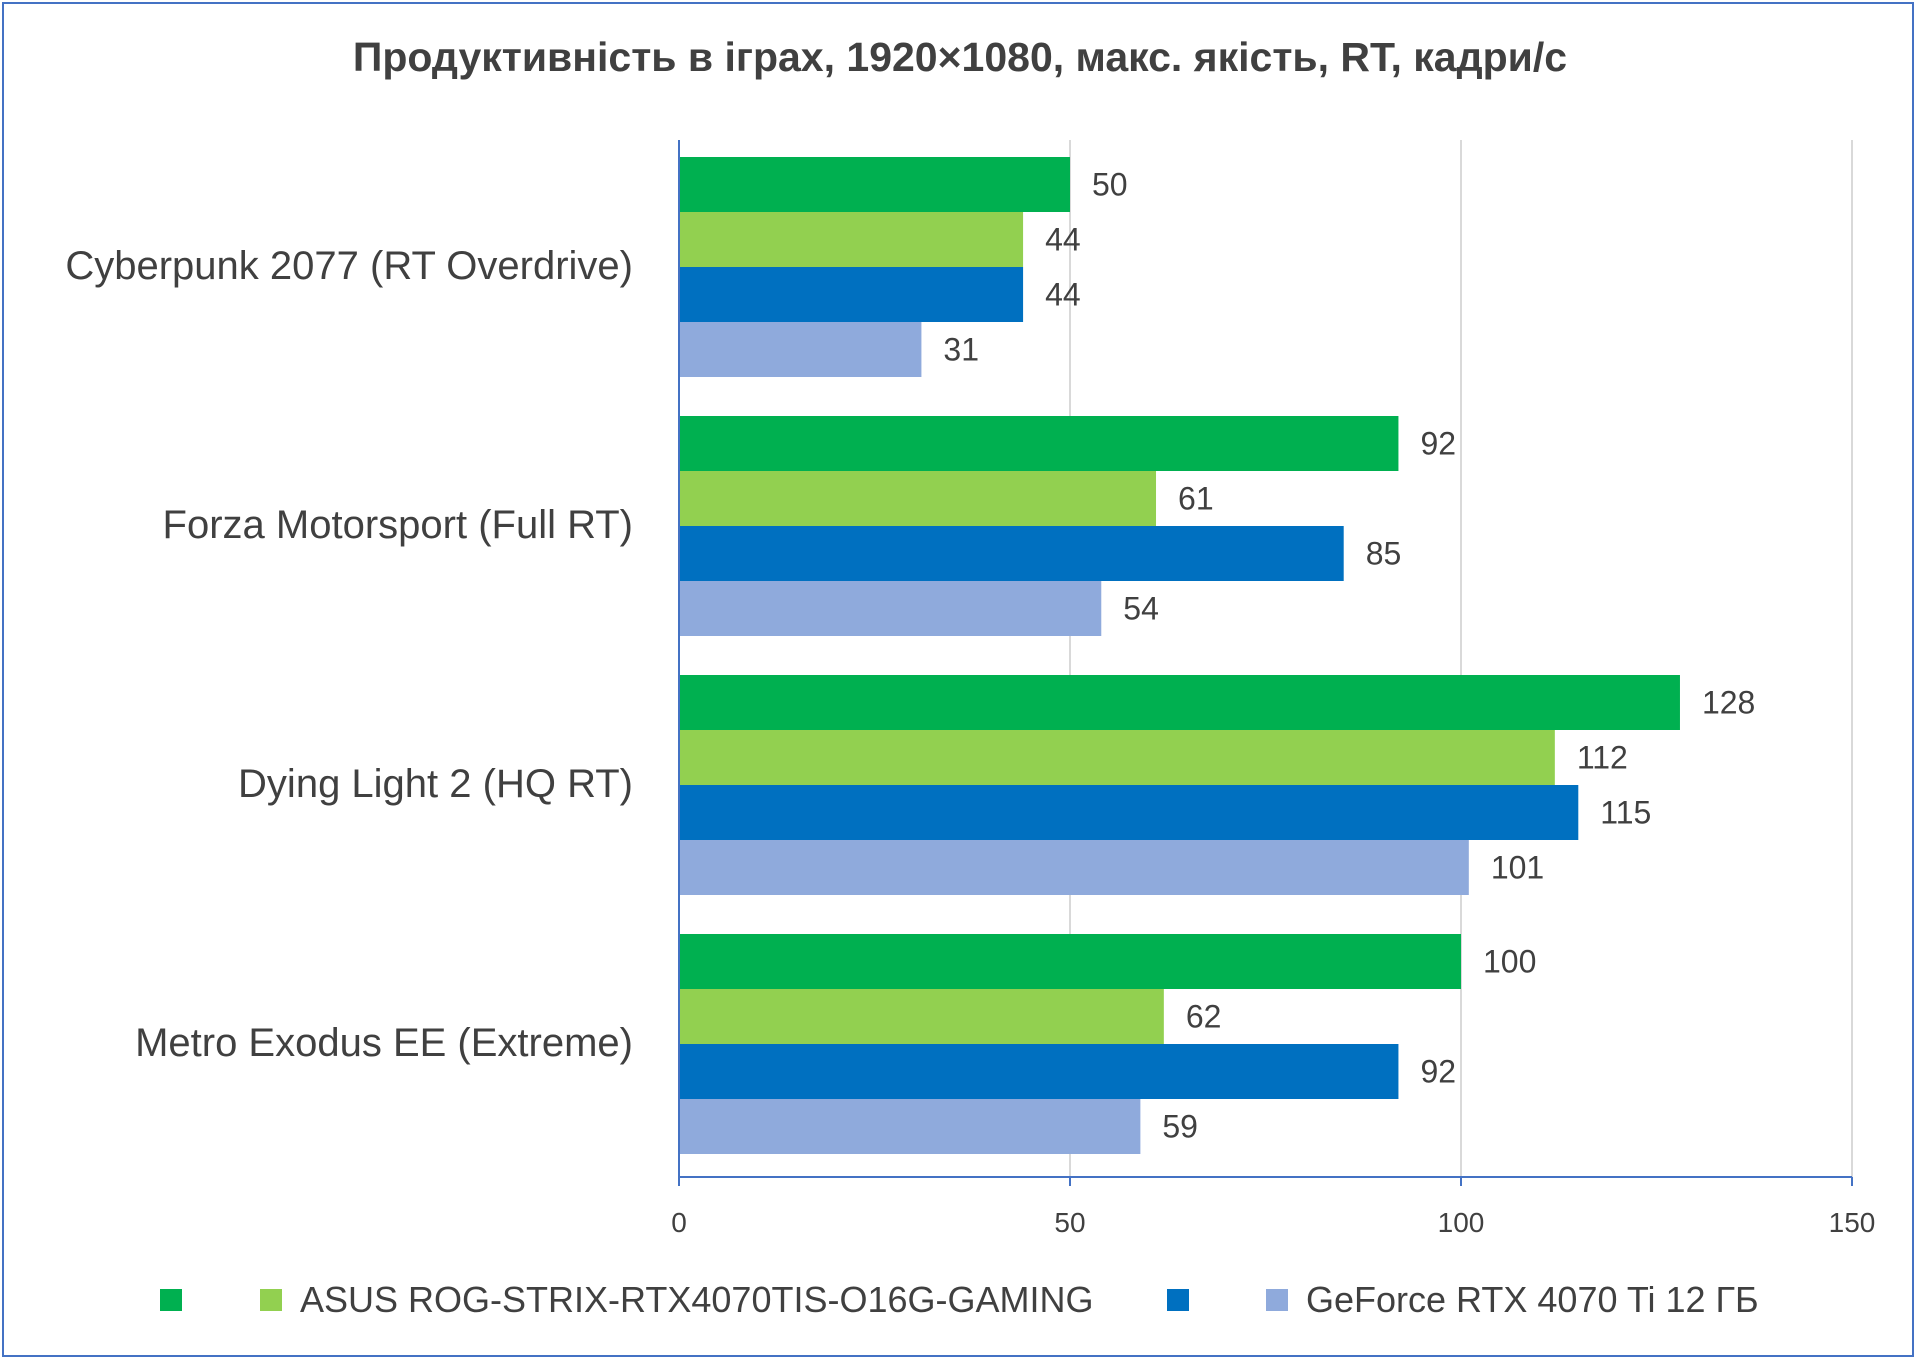 This screenshot has width=1920, height=1363. I want to click on data-label-4-series-1: 100, so click(1509, 962).